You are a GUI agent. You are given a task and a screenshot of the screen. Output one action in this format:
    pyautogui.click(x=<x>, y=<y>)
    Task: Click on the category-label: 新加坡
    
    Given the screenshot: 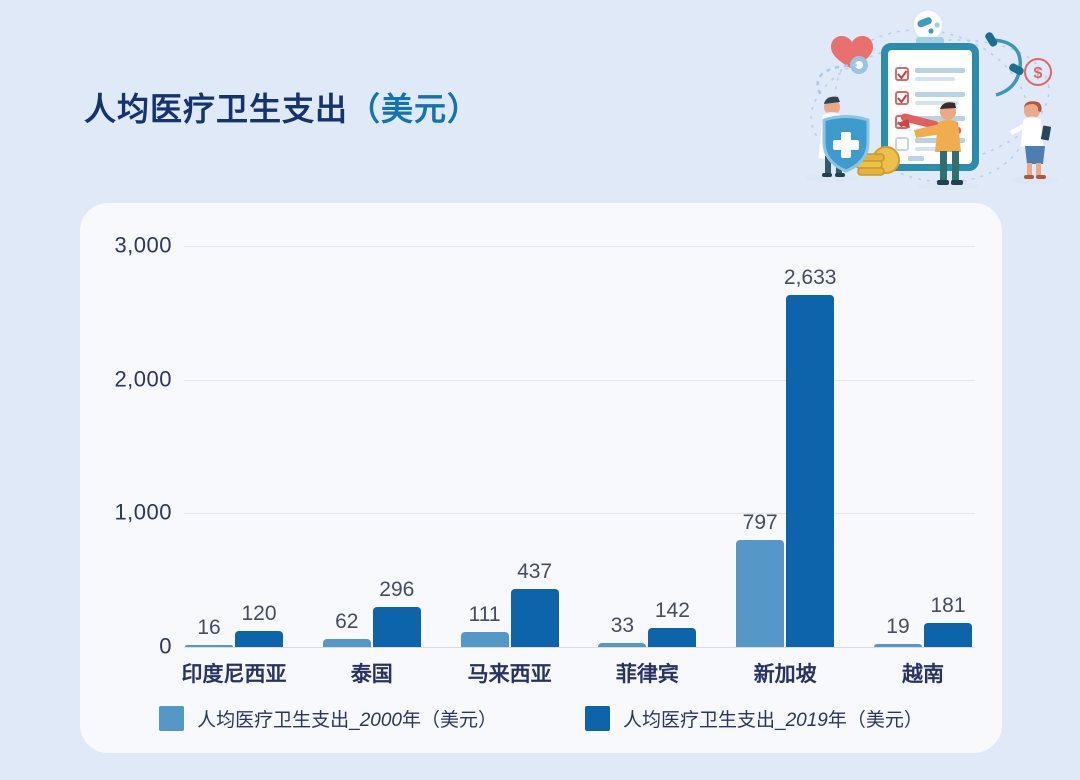 What is the action you would take?
    pyautogui.click(x=785, y=674)
    